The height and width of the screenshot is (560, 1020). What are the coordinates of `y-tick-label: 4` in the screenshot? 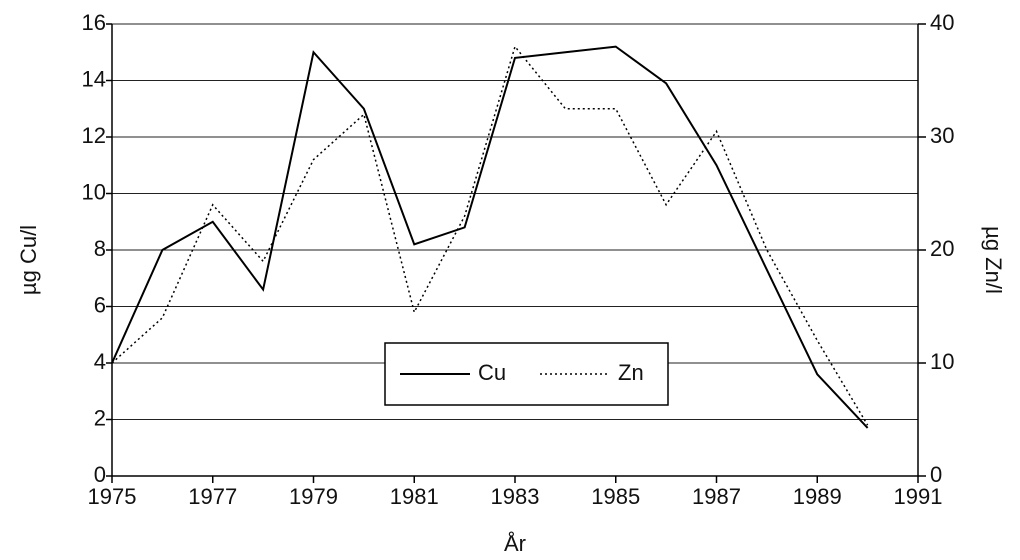 It's located at (100, 361).